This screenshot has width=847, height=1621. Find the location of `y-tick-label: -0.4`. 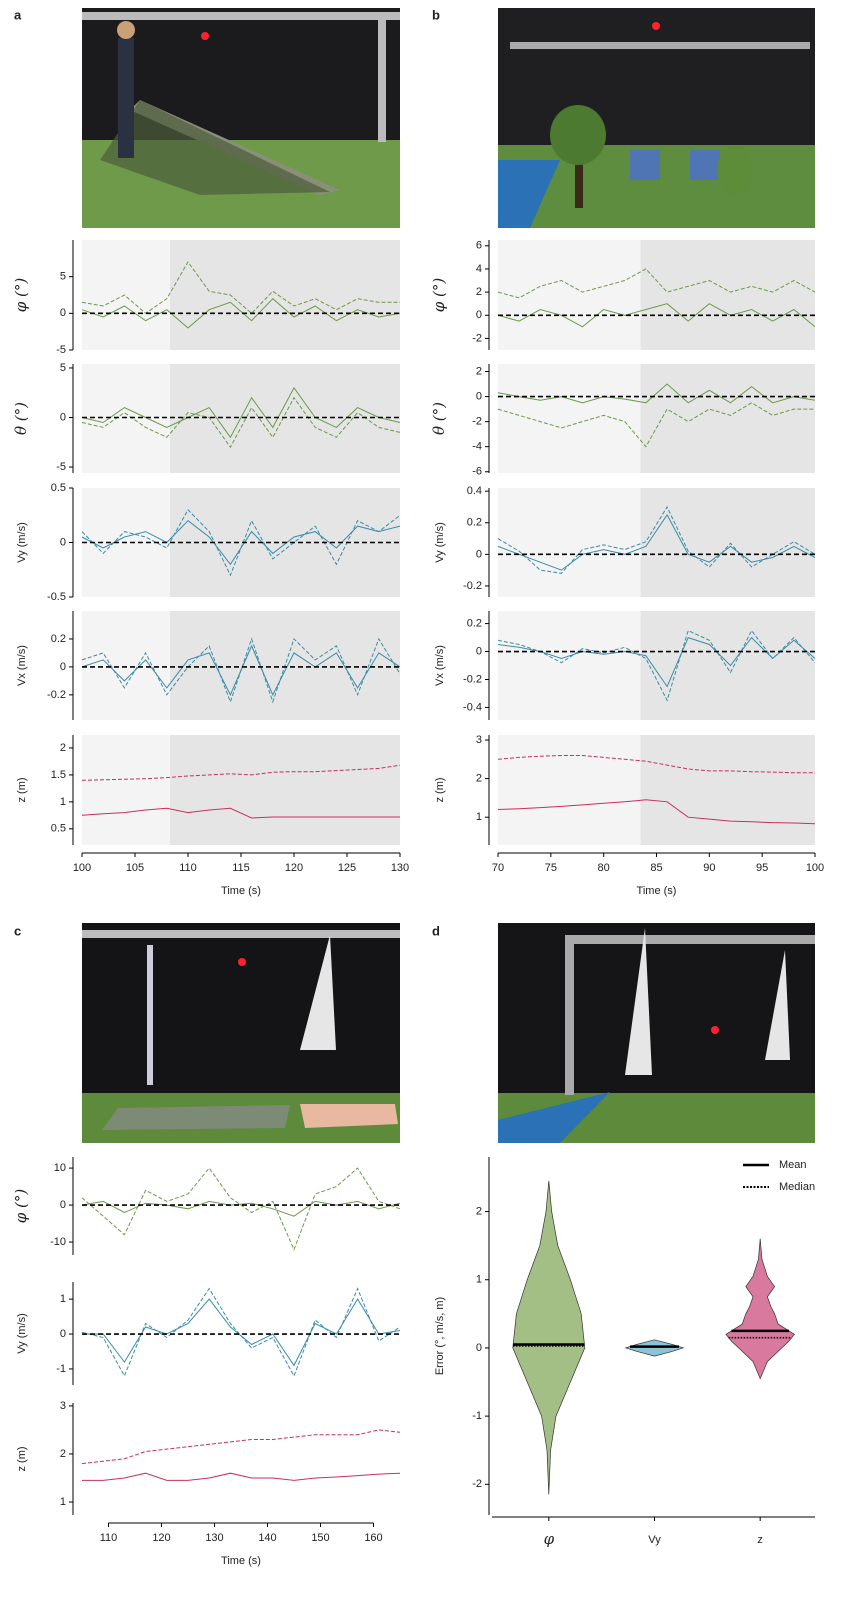

y-tick-label: -0.4 is located at coordinates (472, 707).